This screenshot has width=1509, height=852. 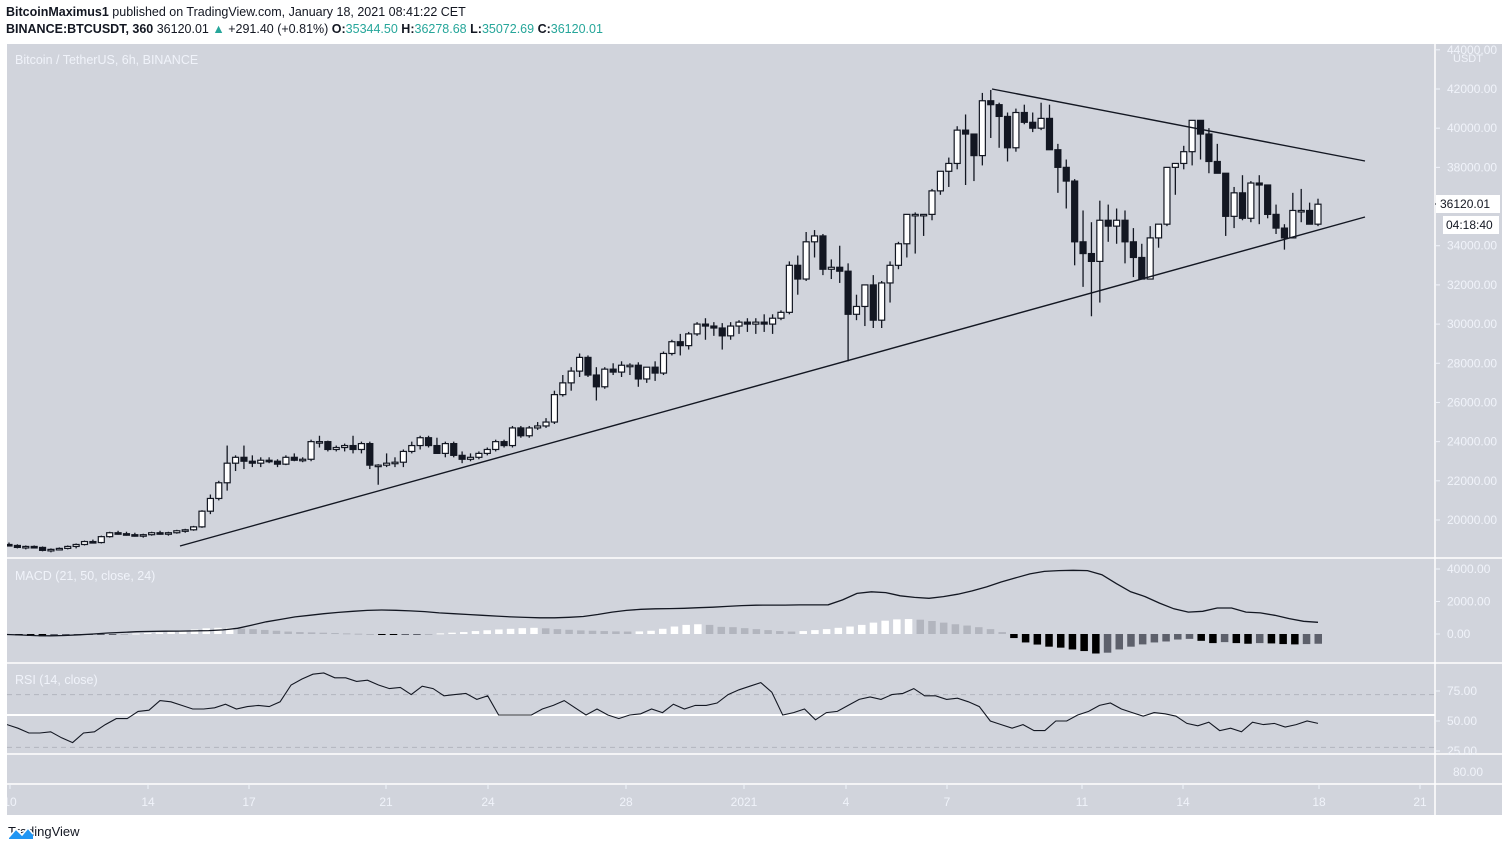 I want to click on price-tick-label: 28000.00, so click(x=1472, y=363).